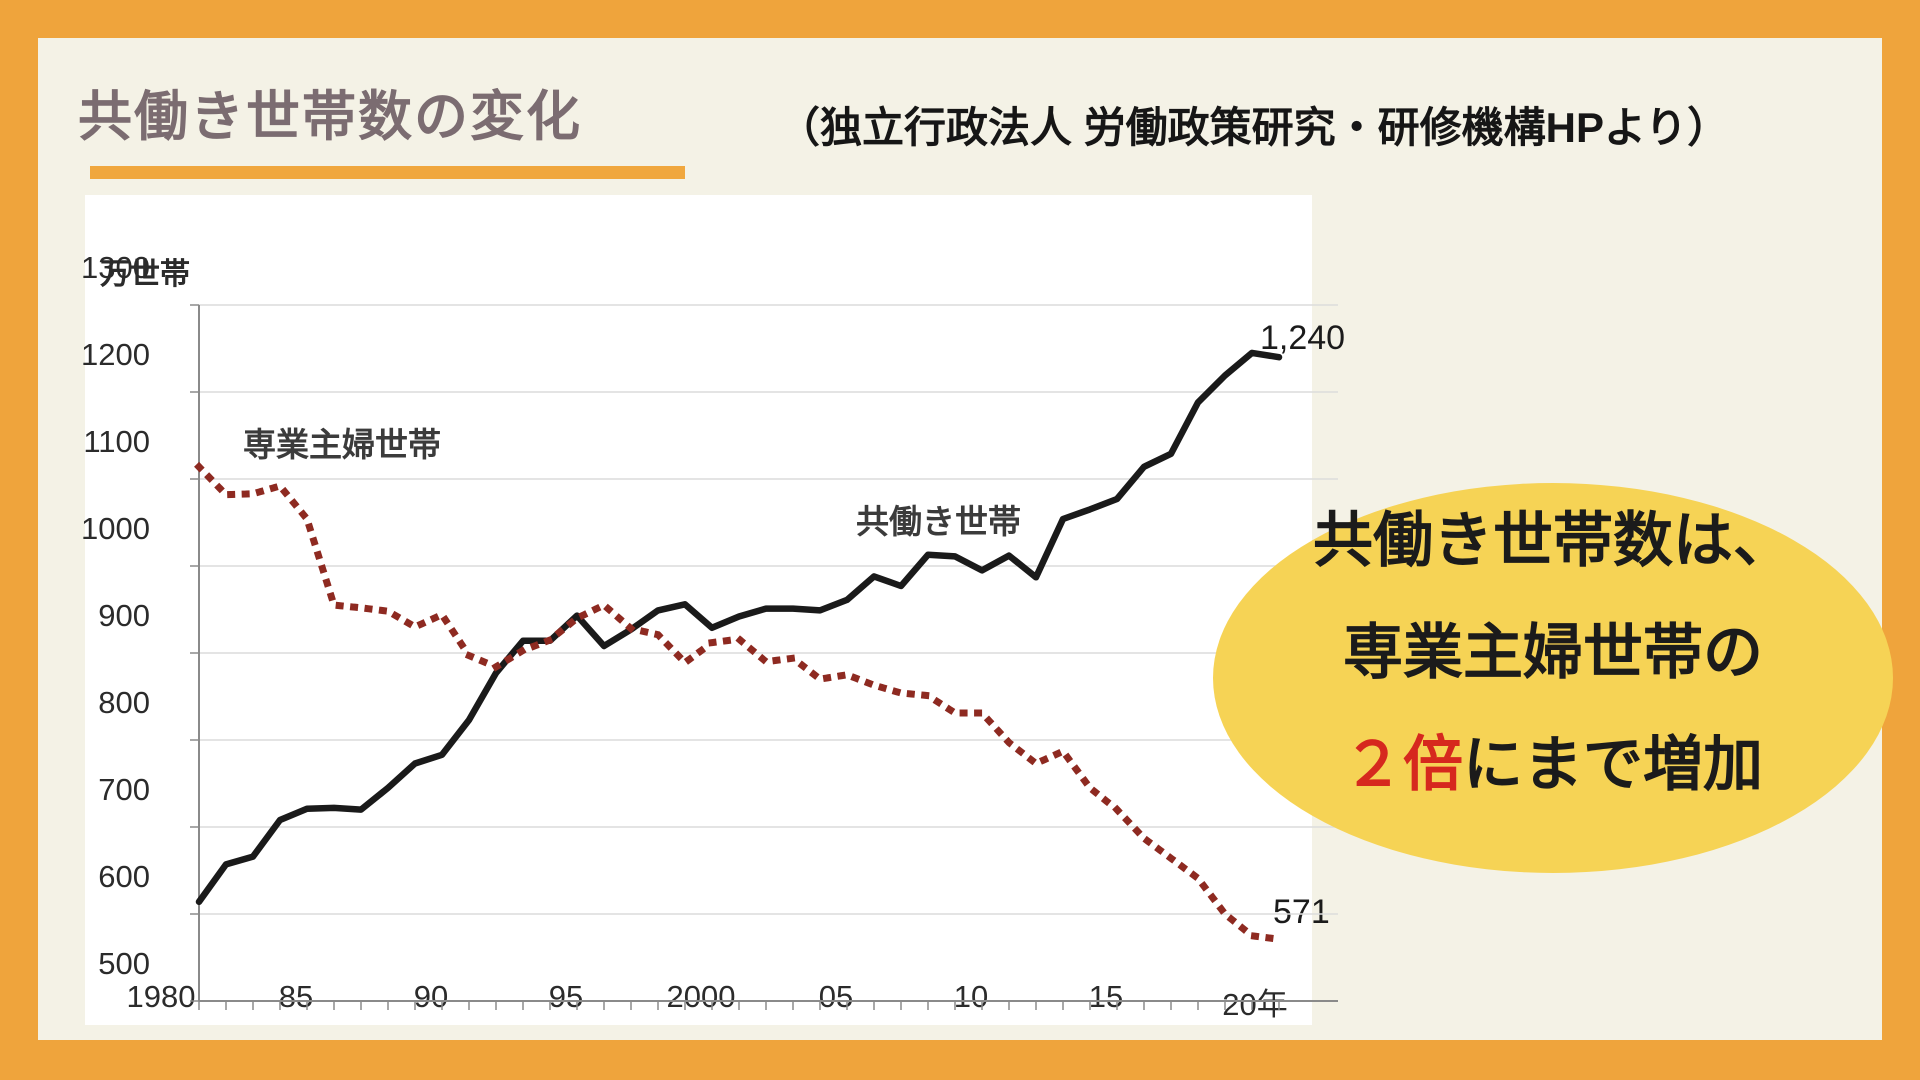 Image resolution: width=1920 pixels, height=1080 pixels. I want to click on y-tick-label-800: 800, so click(124, 702).